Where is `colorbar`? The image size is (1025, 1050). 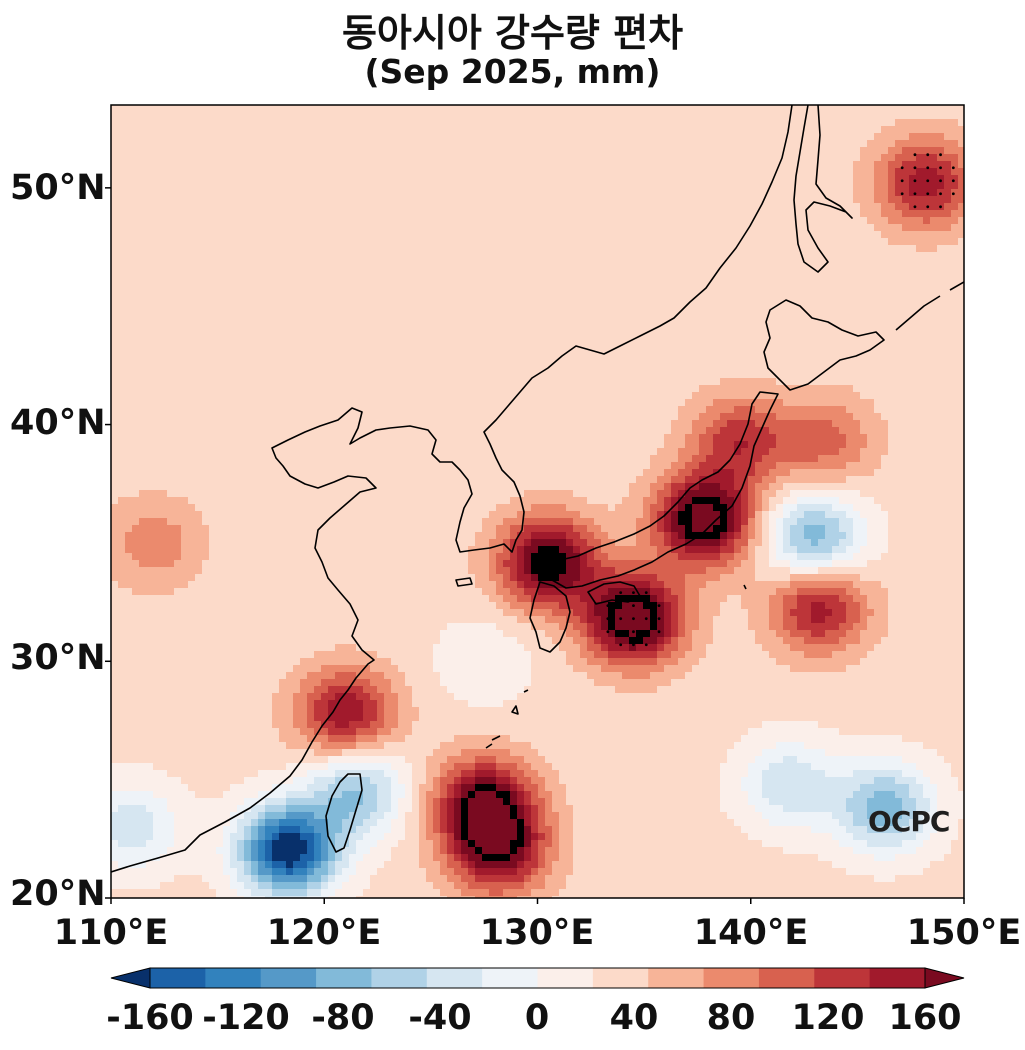
colorbar is located at coordinates (537, 978).